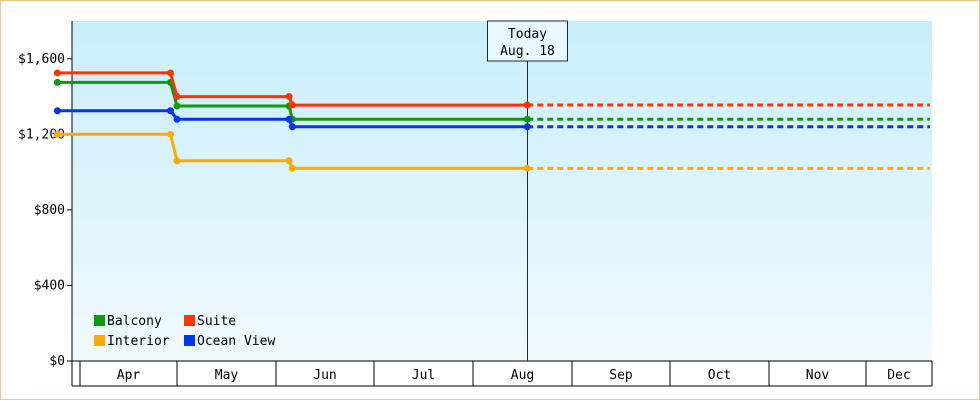 The image size is (980, 401). Describe the element at coordinates (292, 151) in the screenshot. I see `series-line-interior` at that location.